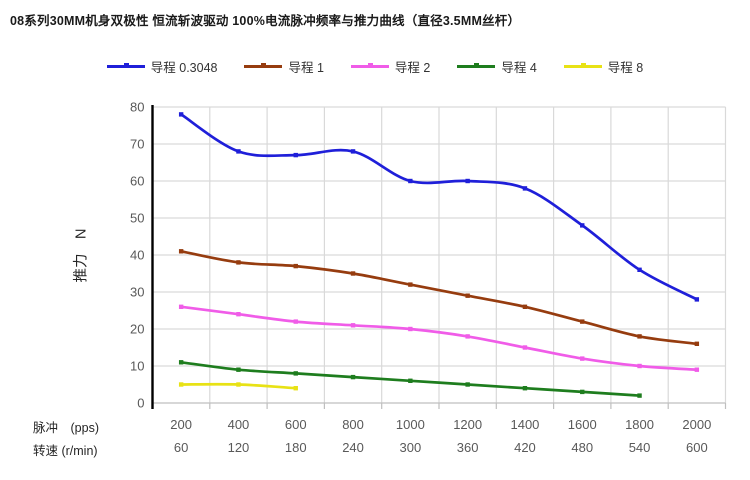  Describe the element at coordinates (137, 329) in the screenshot. I see `y-tick-label: 20` at that location.